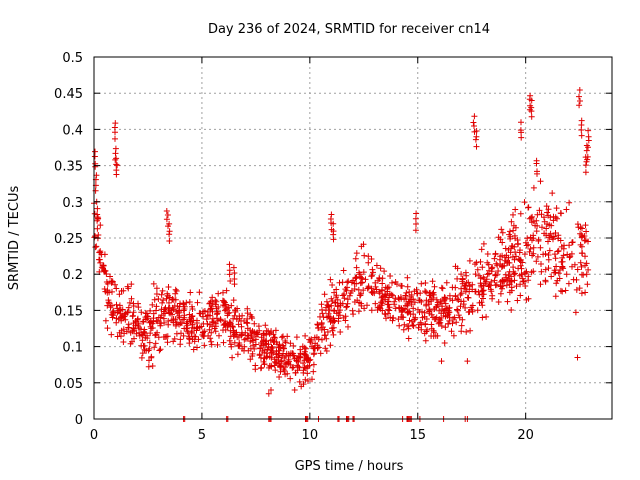 The width and height of the screenshot is (640, 480). Describe the element at coordinates (72, 58) in the screenshot. I see `y-tick-label: 0.5` at that location.